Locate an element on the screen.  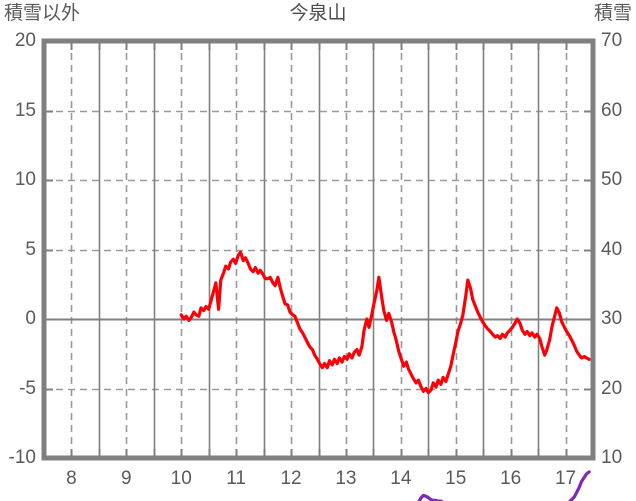
x-axis-tick-label: 17 is located at coordinates (565, 478).